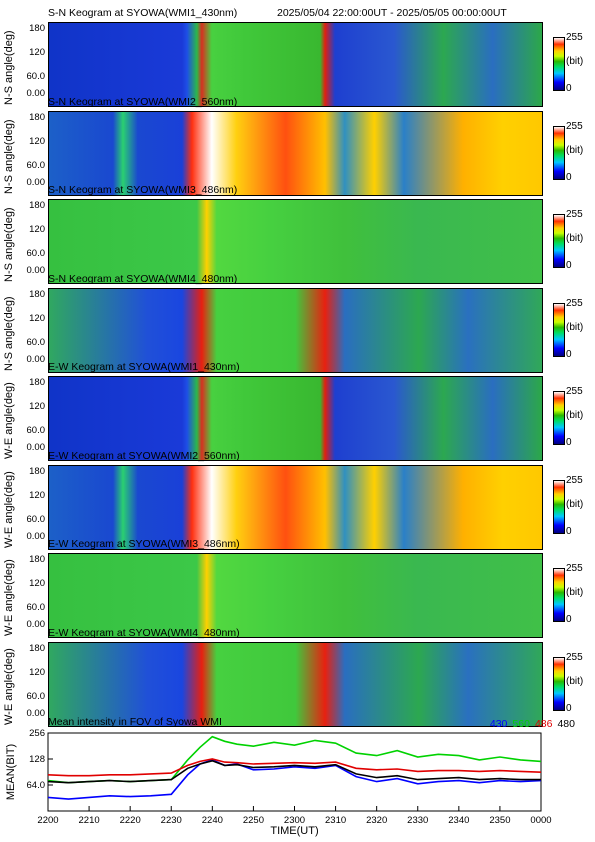 The height and width of the screenshot is (842, 595). Describe the element at coordinates (37, 759) in the screenshot. I see `y-tick-label: 128` at that location.